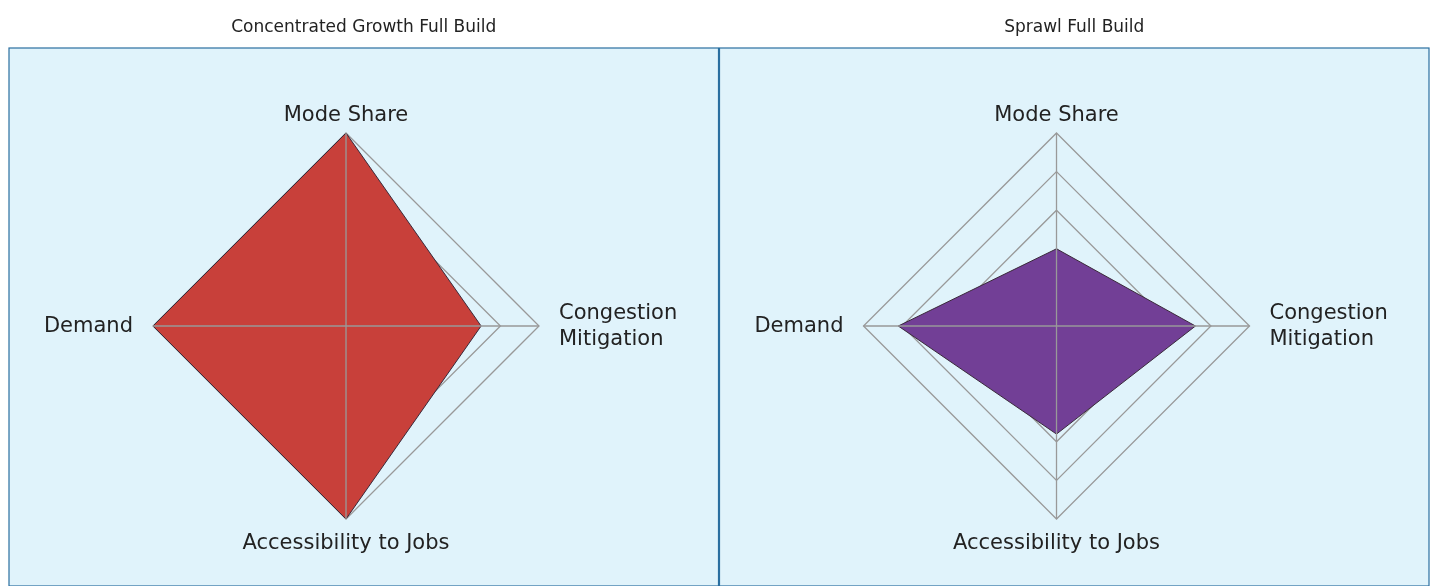  I want to click on chart-title: Sprawl Full Build, so click(1074, 26).